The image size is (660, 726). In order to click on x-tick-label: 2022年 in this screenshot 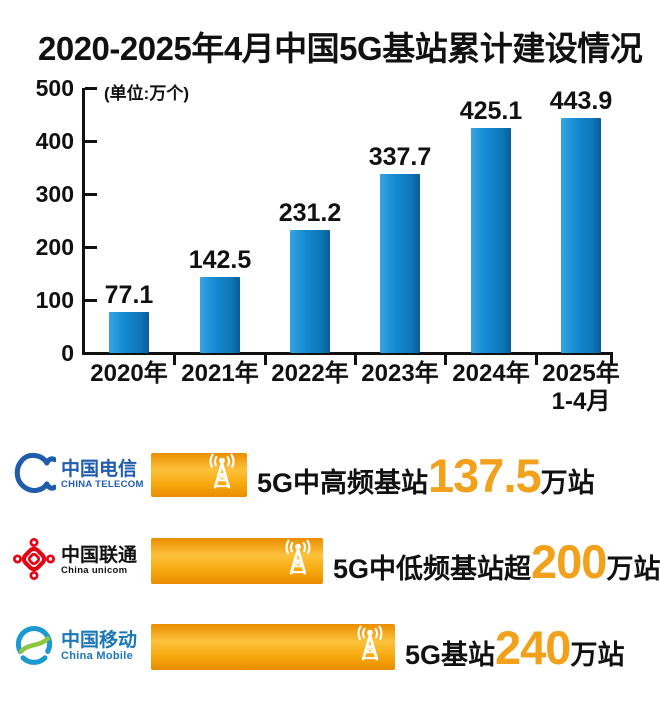, I will do `click(310, 373)`.